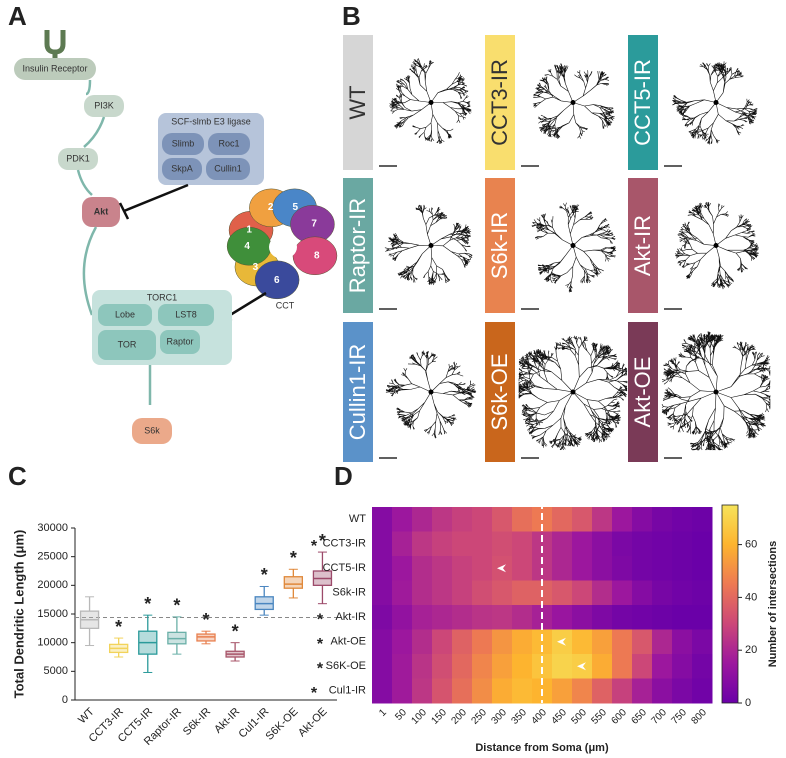 This screenshot has height=758, width=786. What do you see at coordinates (419, 717) in the screenshot?
I see `x-tick-label: 100` at bounding box center [419, 717].